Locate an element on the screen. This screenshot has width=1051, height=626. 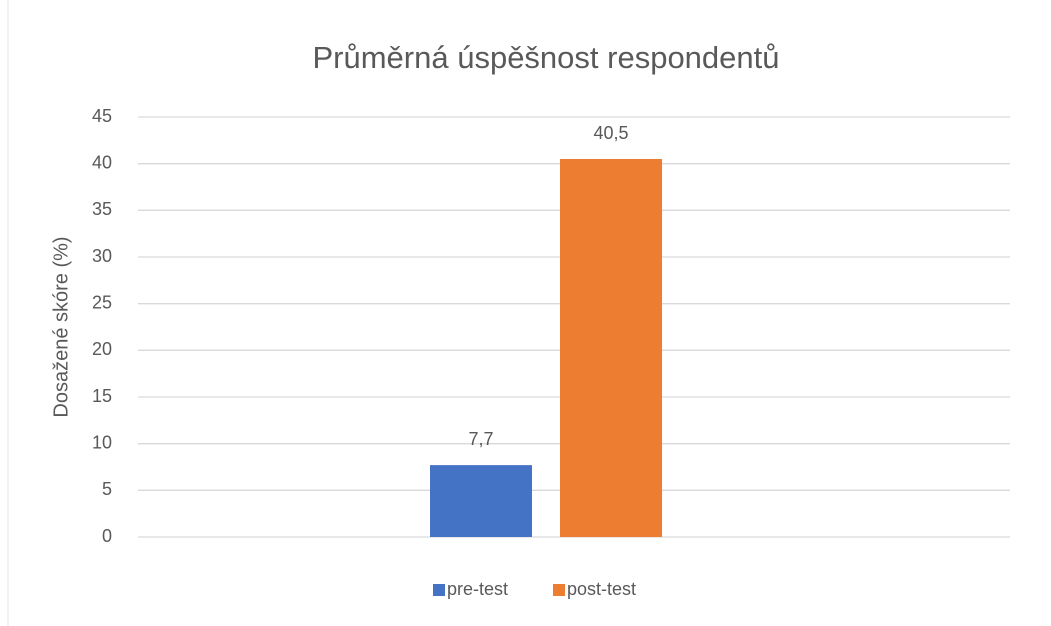
y-tick-label: 40 is located at coordinates (102, 162).